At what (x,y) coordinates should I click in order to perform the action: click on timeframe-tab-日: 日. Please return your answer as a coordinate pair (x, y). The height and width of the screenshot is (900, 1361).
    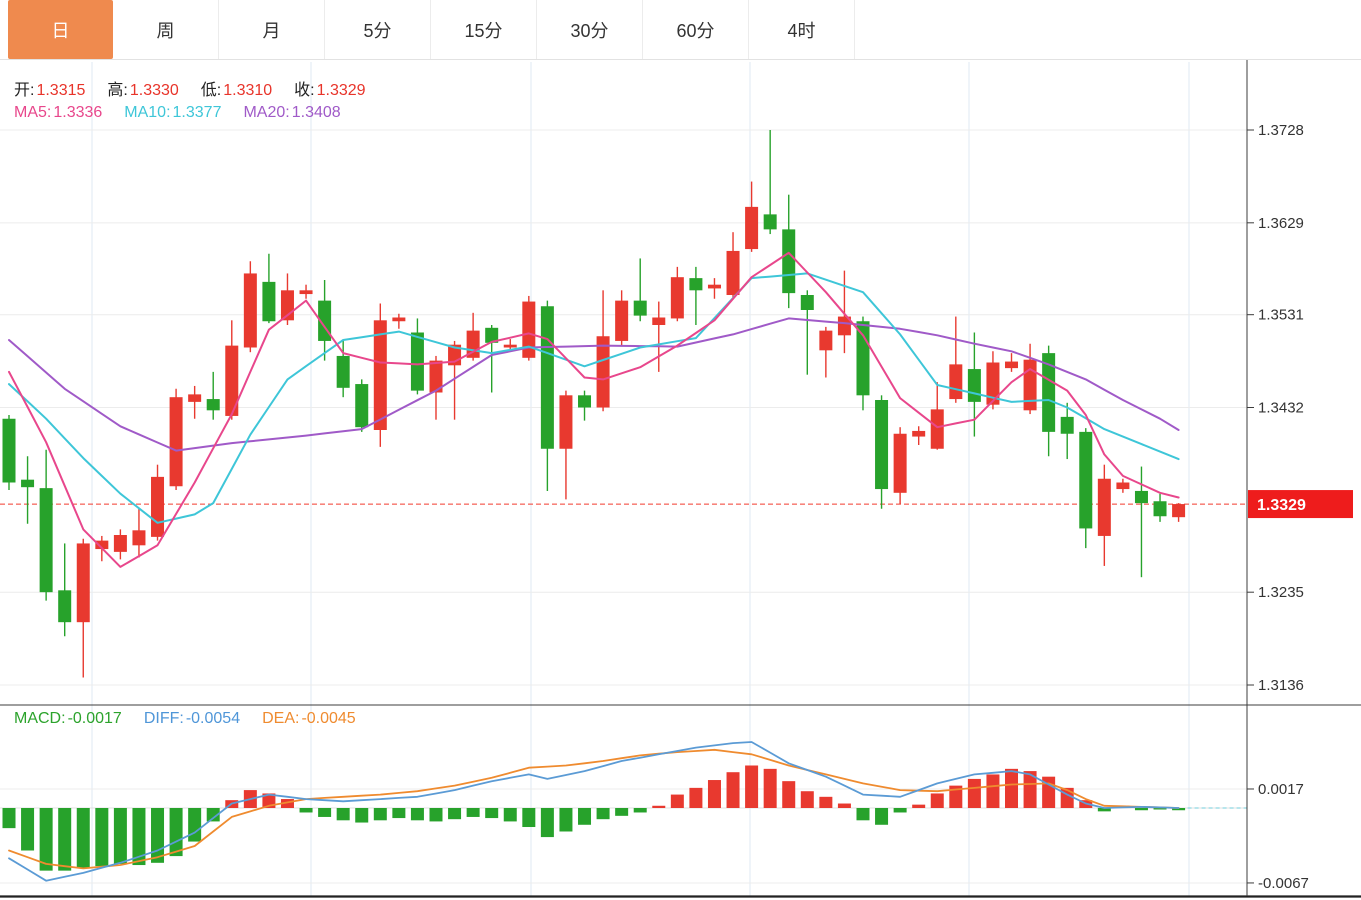
    Looking at the image, I should click on (60, 29).